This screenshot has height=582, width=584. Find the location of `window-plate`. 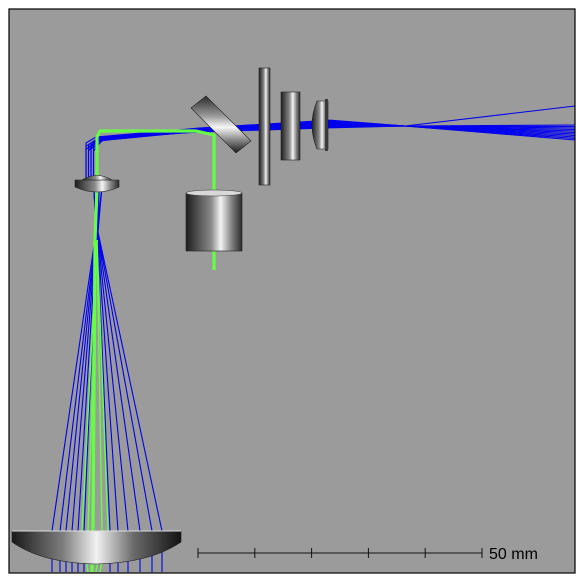

window-plate is located at coordinates (290, 126).